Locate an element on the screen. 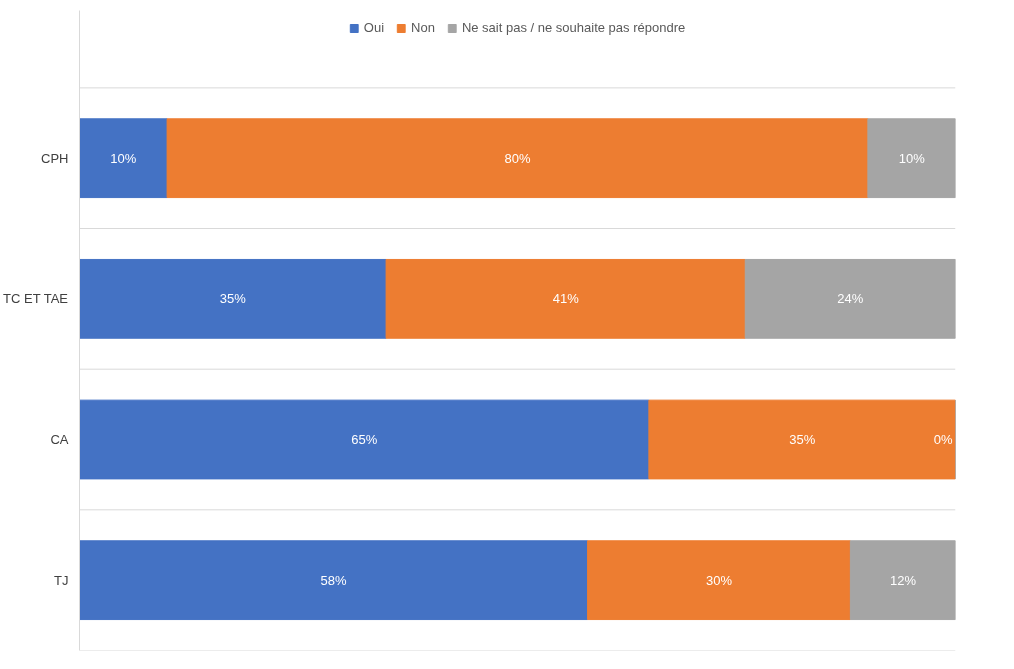  data-label: 30% is located at coordinates (719, 580).